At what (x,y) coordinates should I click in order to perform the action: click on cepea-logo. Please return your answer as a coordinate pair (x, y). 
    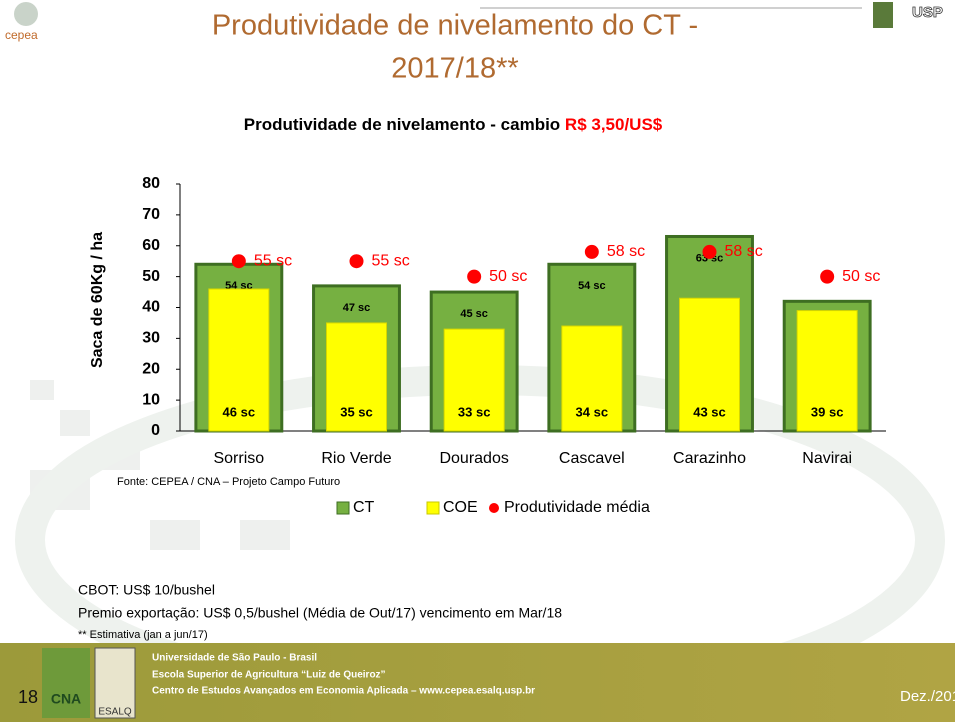
    Looking at the image, I should click on (26, 14).